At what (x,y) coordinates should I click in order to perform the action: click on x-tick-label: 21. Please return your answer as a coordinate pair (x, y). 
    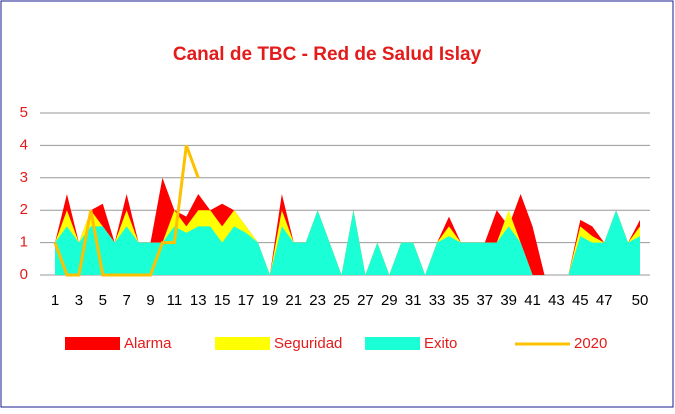
    Looking at the image, I should click on (293, 300).